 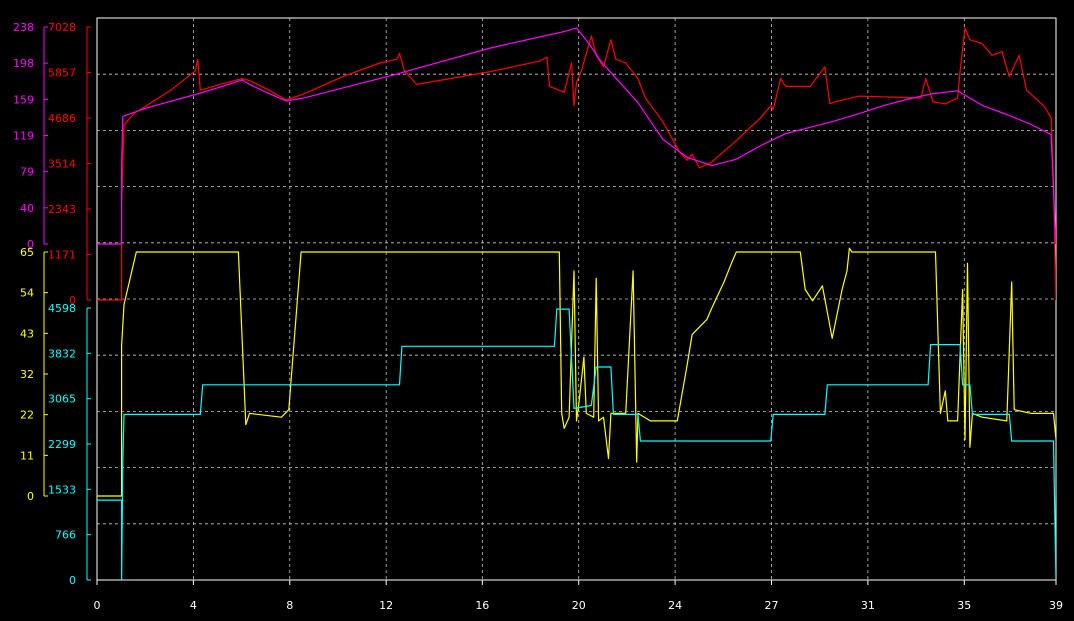 What do you see at coordinates (964, 605) in the screenshot?
I see `x-tick-label: 35` at bounding box center [964, 605].